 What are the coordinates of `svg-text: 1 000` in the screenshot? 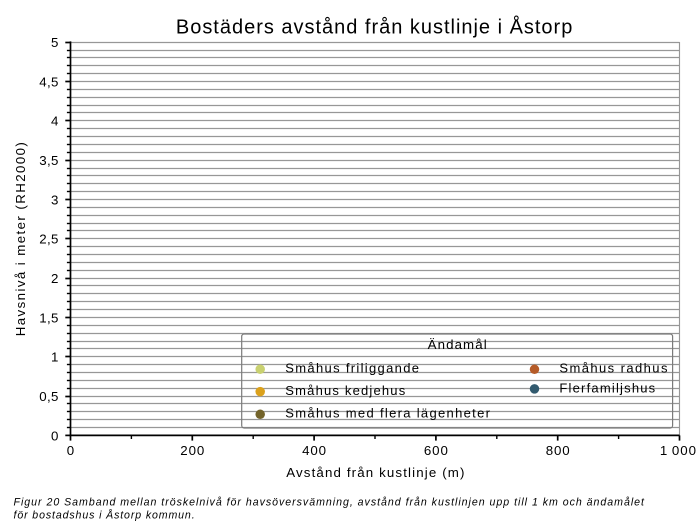 It's located at (678, 450).